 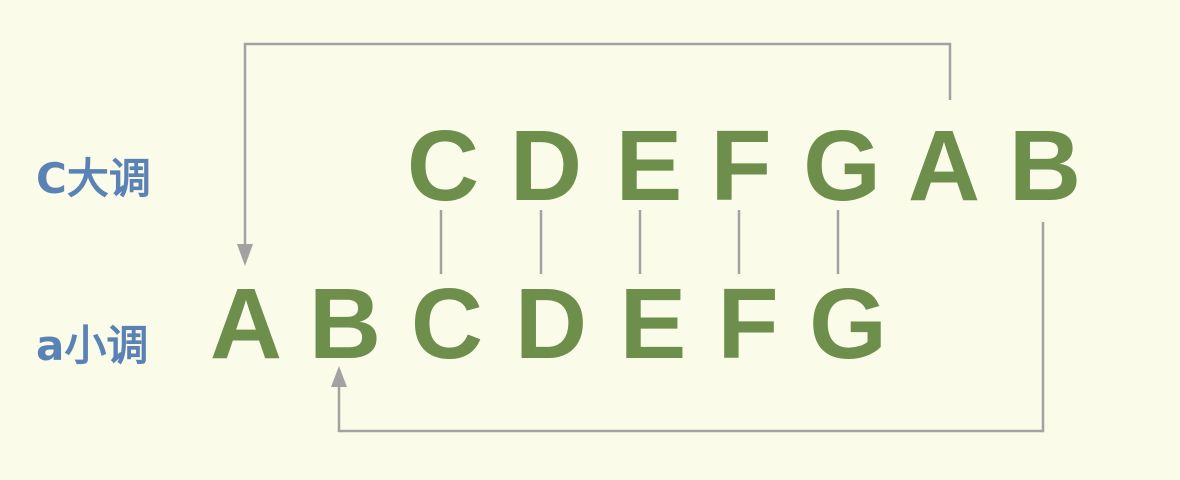 I want to click on minor-note: A, so click(x=246, y=324).